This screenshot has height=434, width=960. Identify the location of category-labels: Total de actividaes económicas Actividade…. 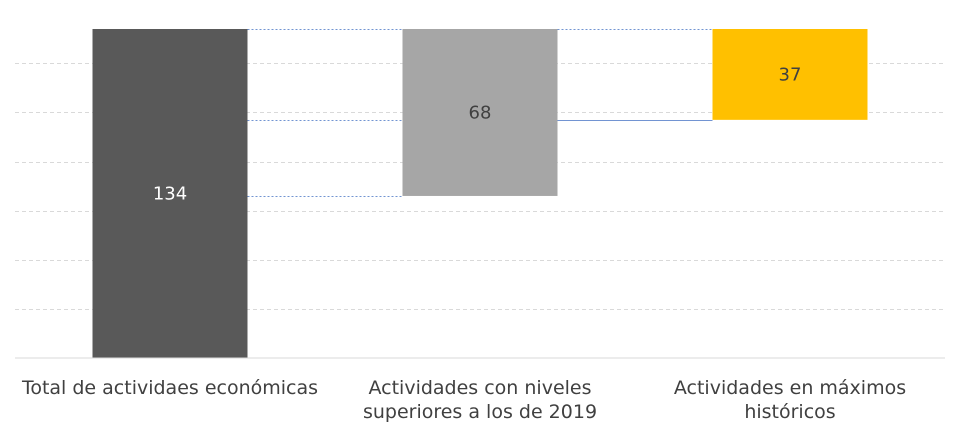
(463, 400).